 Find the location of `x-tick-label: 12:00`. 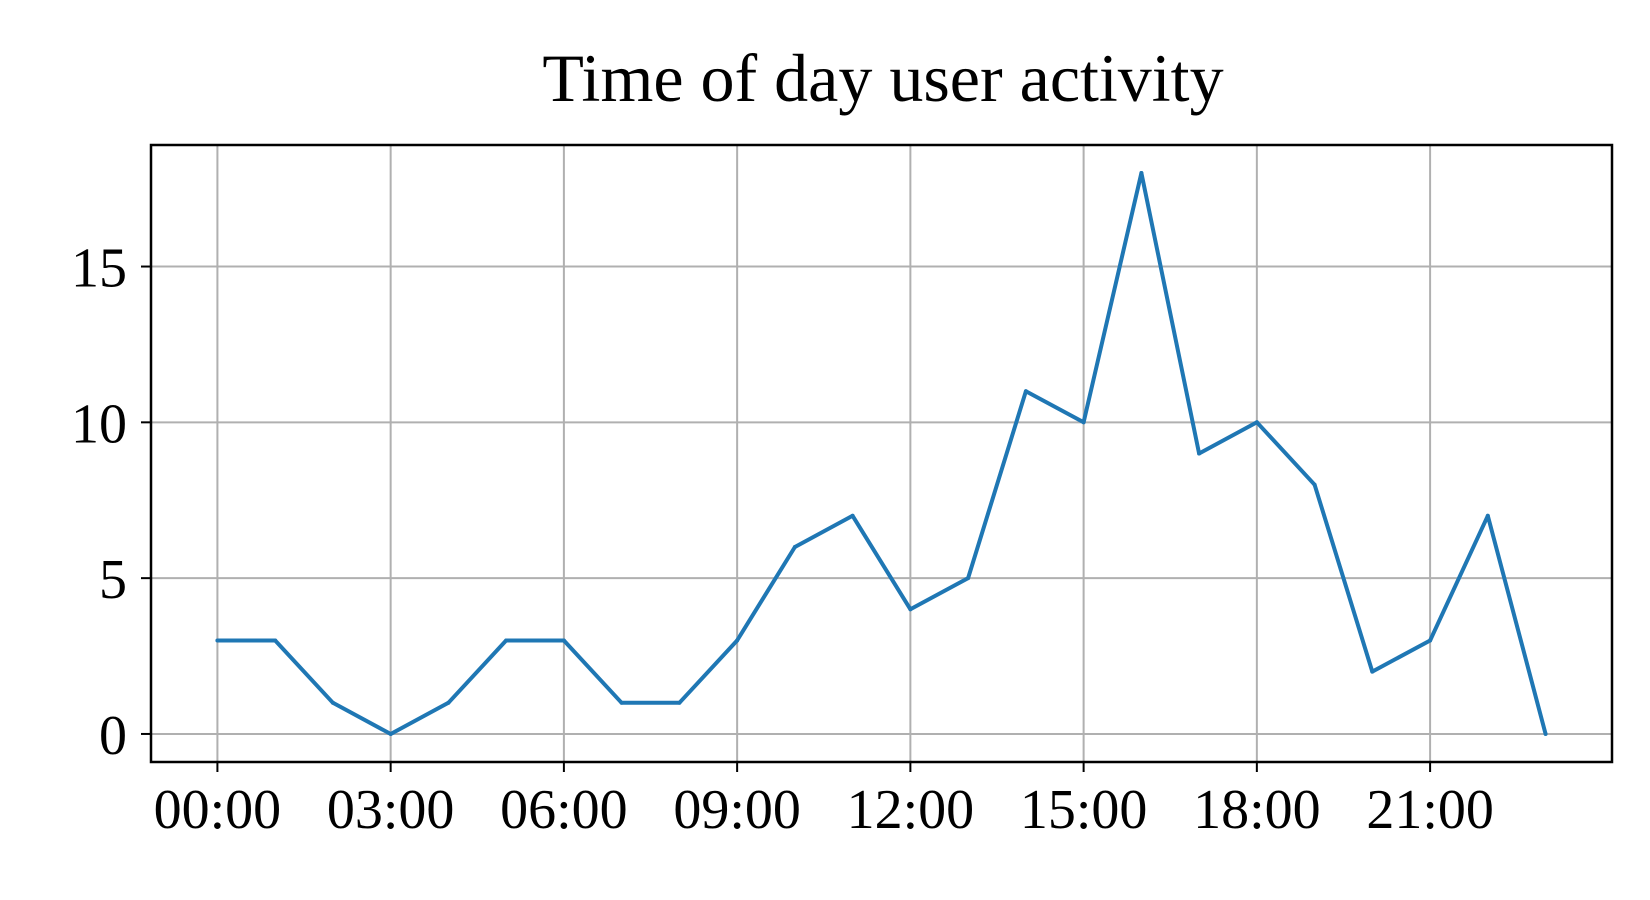

x-tick-label: 12:00 is located at coordinates (911, 810).